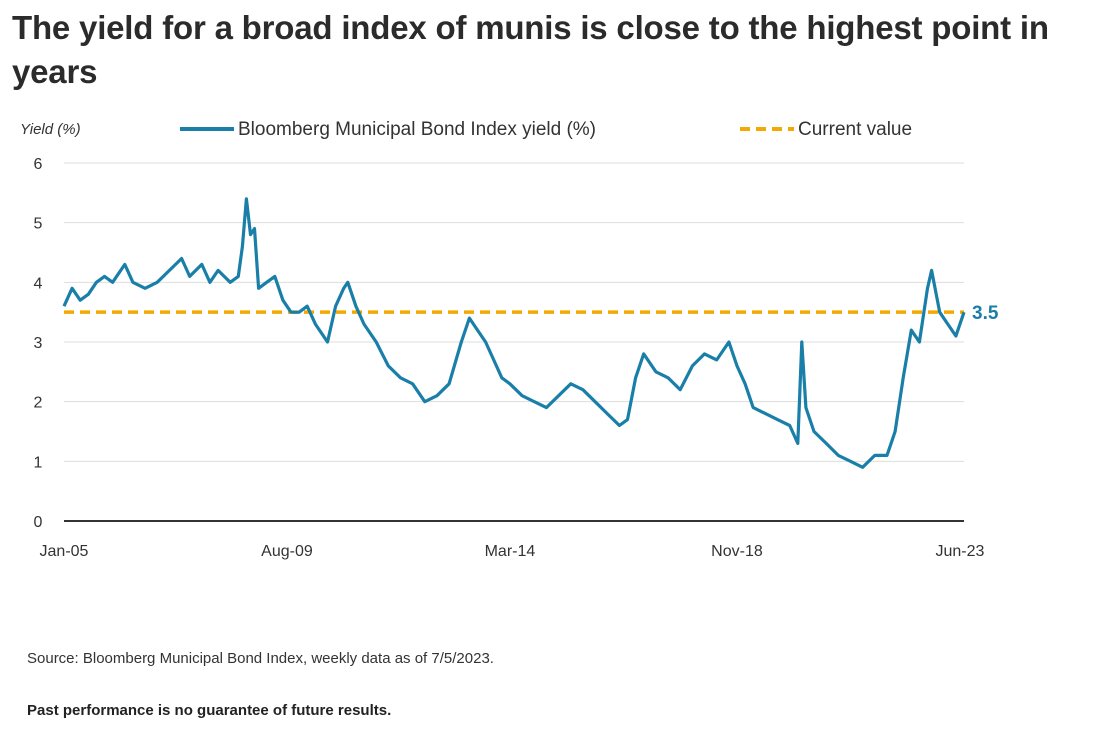 The width and height of the screenshot is (1119, 730). I want to click on y-tick-label: 4, so click(38, 283).